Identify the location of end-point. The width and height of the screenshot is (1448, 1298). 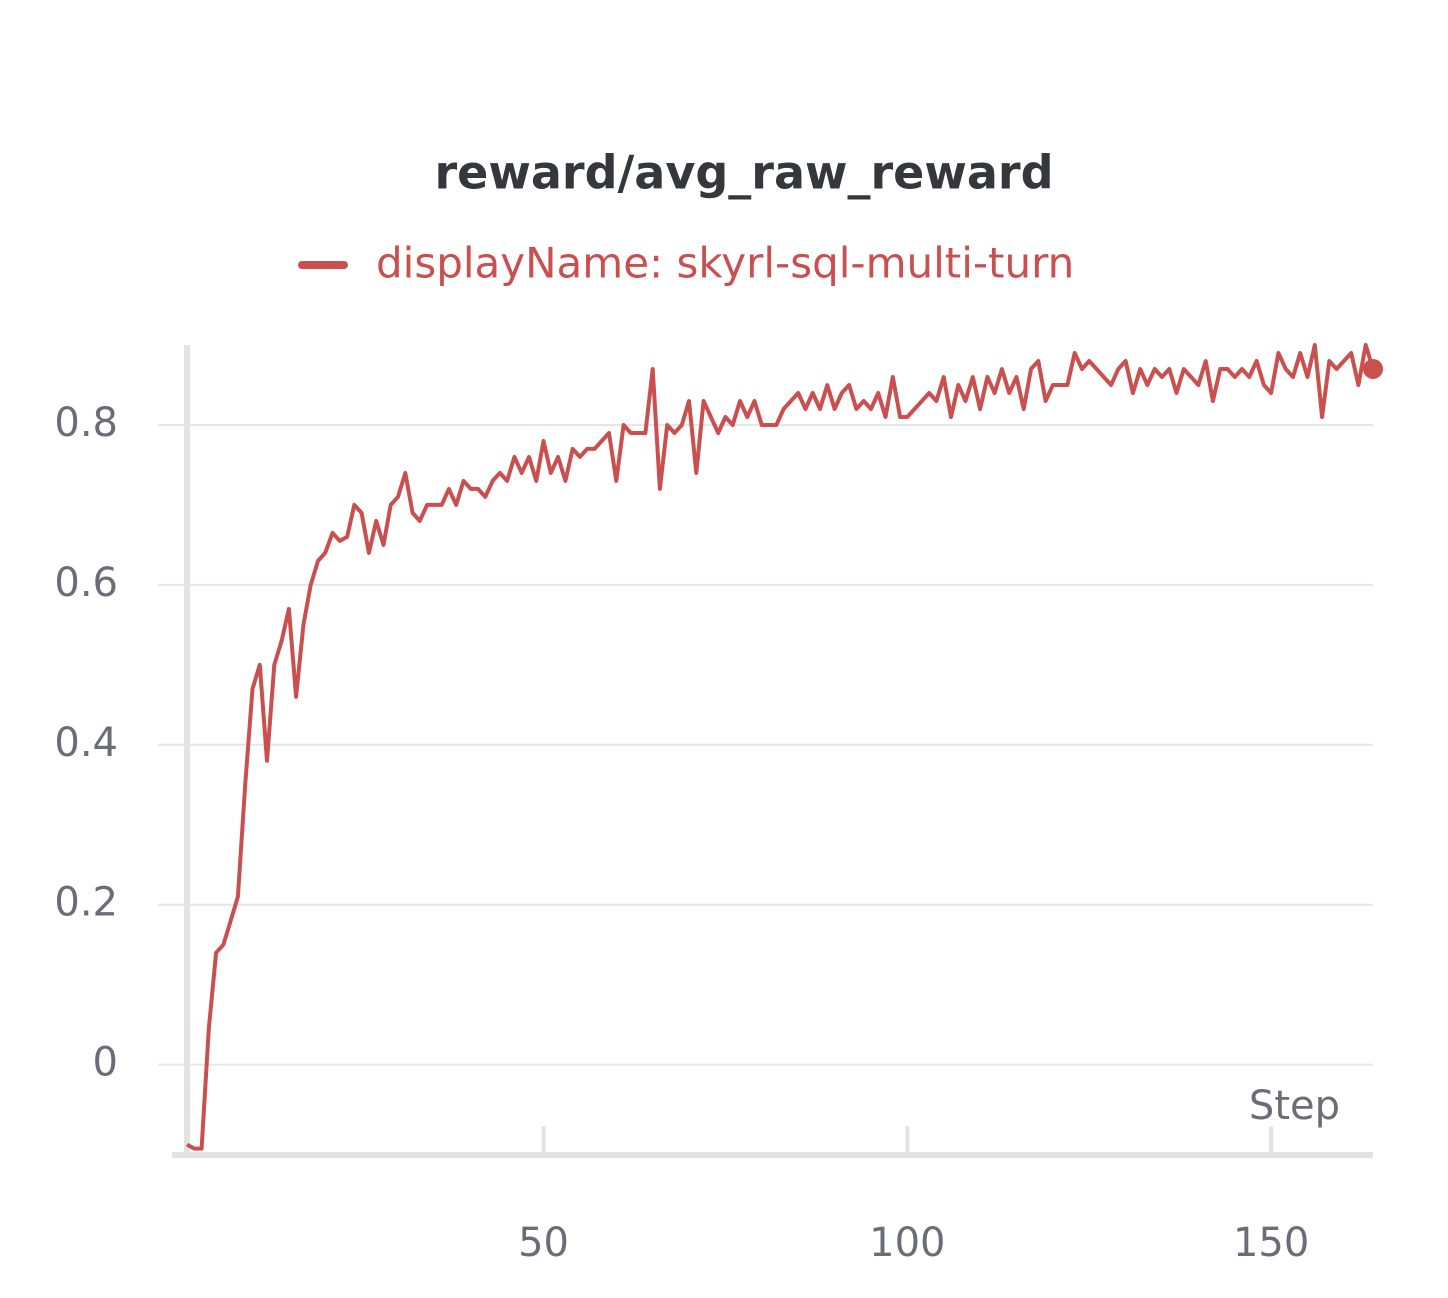
(1373, 368).